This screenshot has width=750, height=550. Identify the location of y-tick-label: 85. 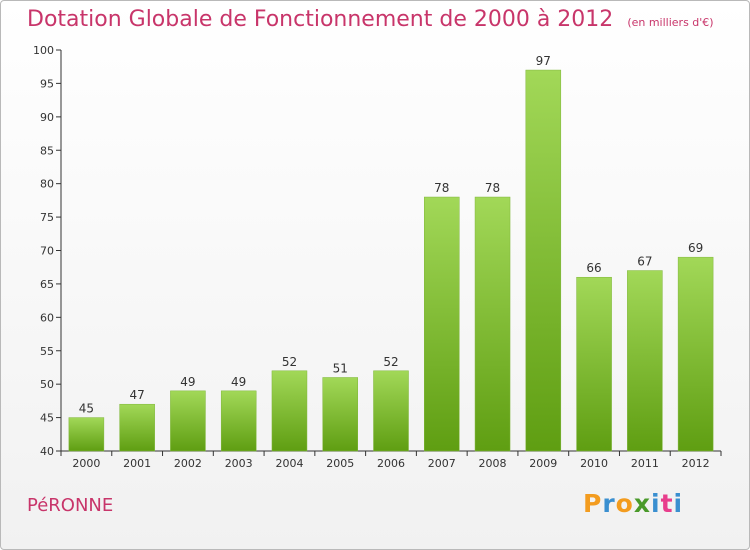
(47, 150).